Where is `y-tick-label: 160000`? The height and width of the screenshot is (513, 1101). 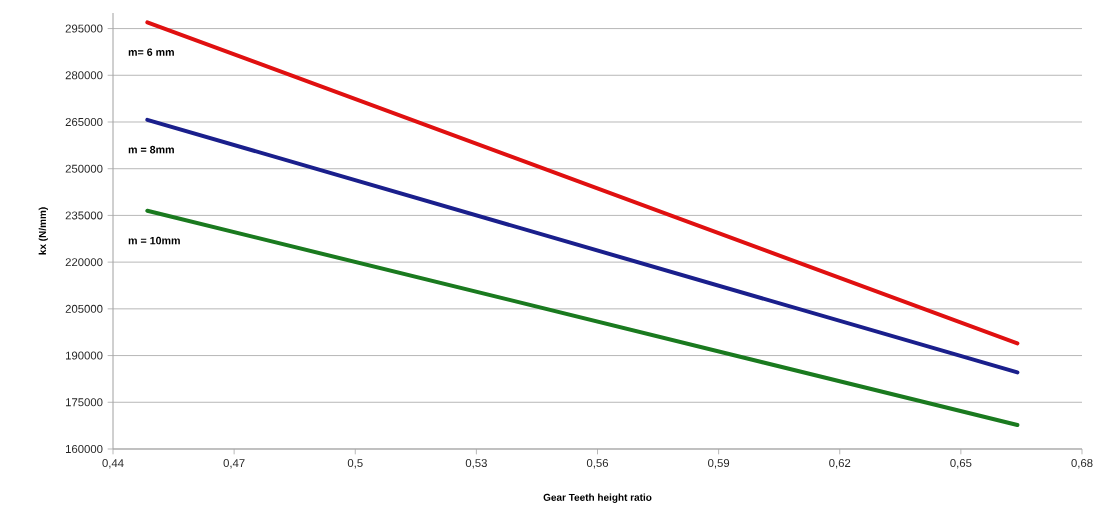 y-tick-label: 160000 is located at coordinates (84, 448).